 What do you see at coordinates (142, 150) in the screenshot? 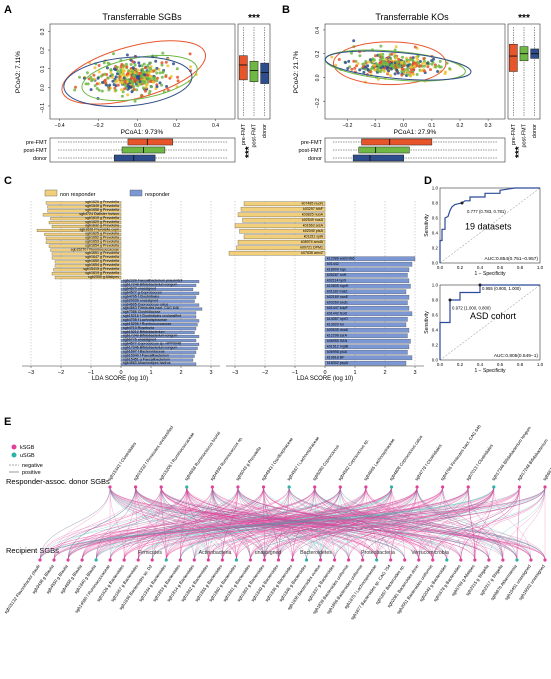
I see `panel-a-bottom-box-frame` at bounding box center [142, 150].